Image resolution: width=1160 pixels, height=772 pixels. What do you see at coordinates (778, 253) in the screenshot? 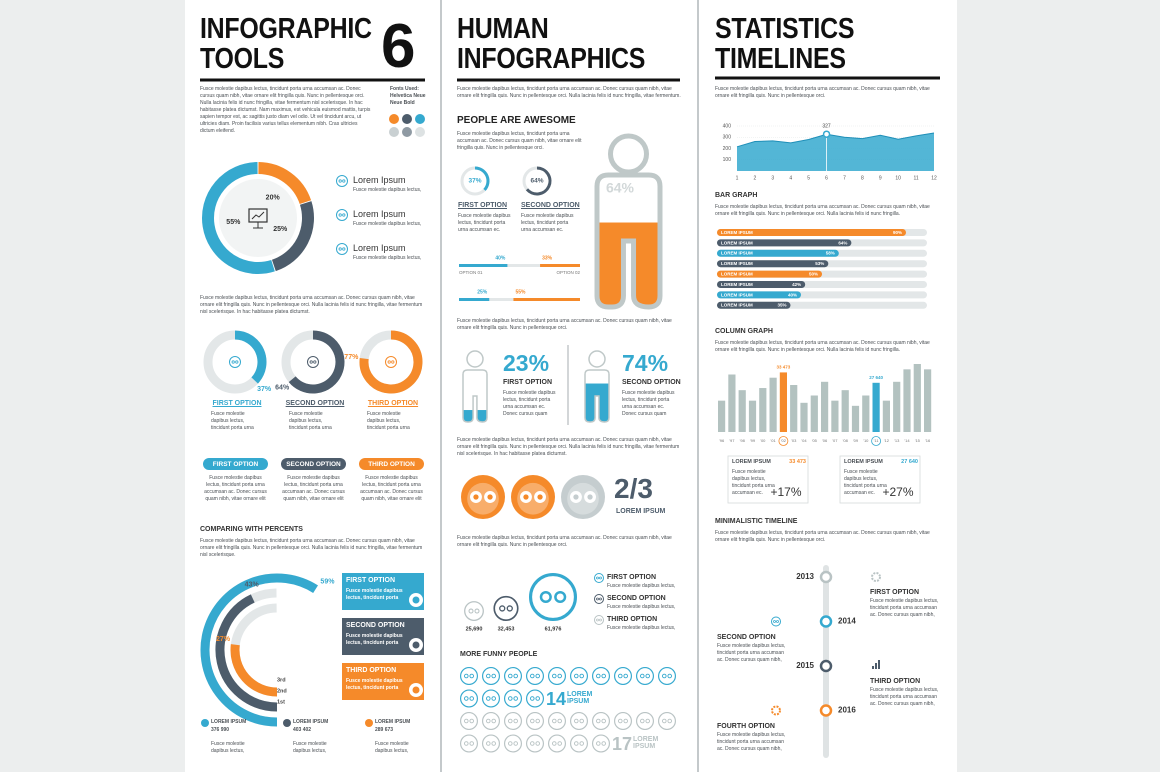
I see `bar` at bounding box center [778, 253].